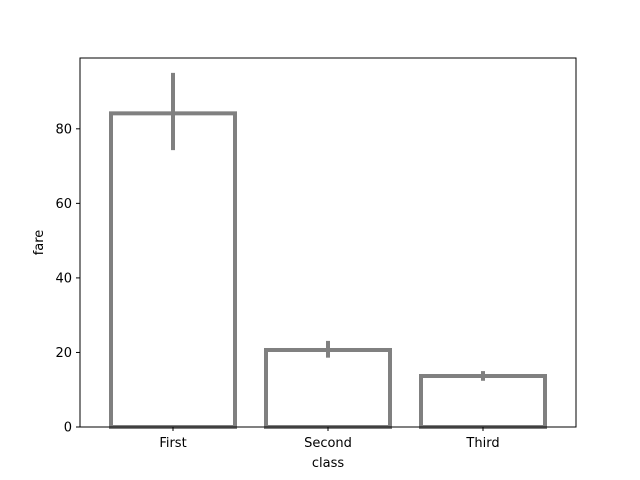  Describe the element at coordinates (328, 463) in the screenshot. I see `x-axis-label: class` at that location.